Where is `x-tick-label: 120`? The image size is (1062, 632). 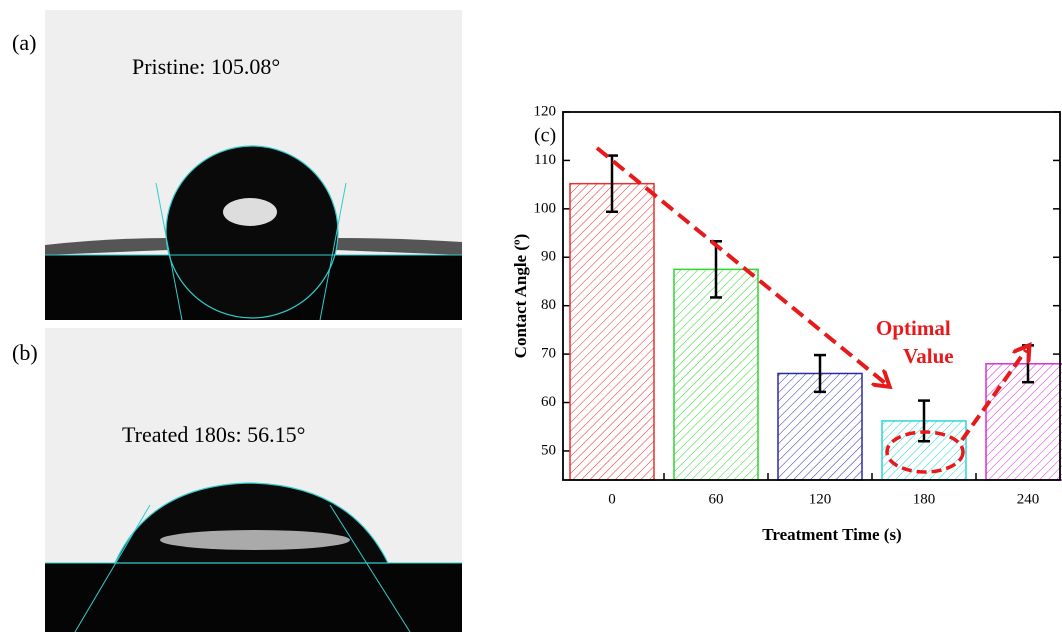 x-tick-label: 120 is located at coordinates (820, 499).